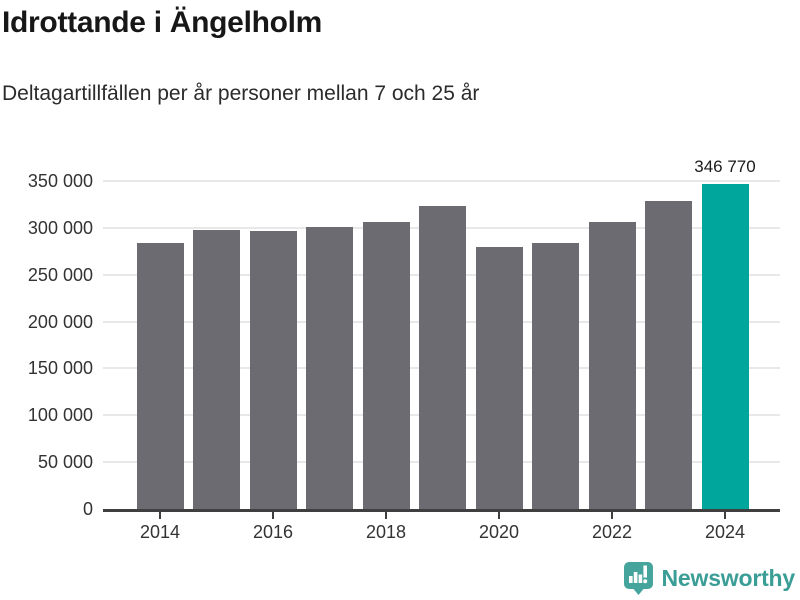 The height and width of the screenshot is (600, 800). Describe the element at coordinates (65, 462) in the screenshot. I see `y-axis-tick-label: 50 000` at that location.